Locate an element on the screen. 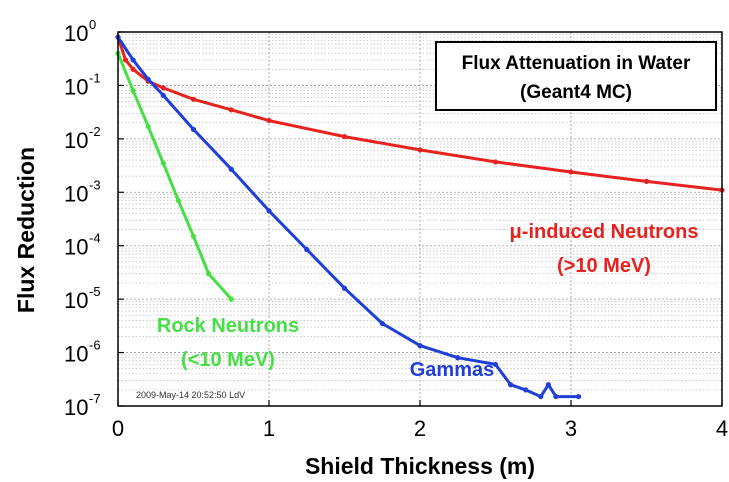  chart-subtitle: (Geant4 MC) is located at coordinates (576, 92).